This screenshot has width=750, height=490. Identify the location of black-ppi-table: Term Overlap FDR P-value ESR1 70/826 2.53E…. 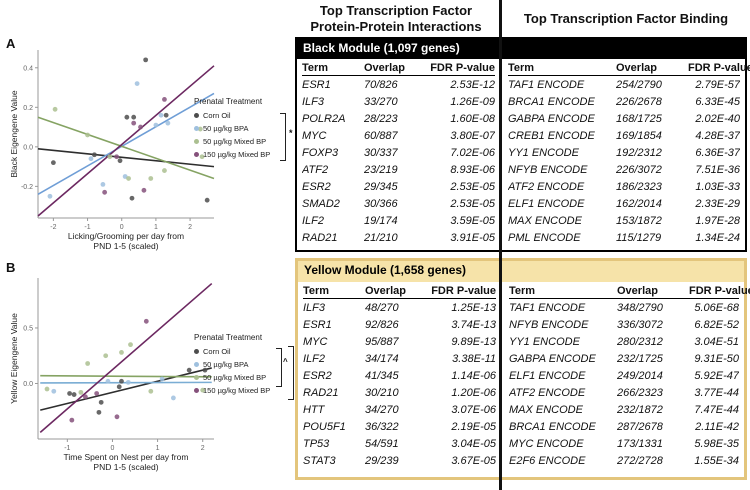
(398, 153).